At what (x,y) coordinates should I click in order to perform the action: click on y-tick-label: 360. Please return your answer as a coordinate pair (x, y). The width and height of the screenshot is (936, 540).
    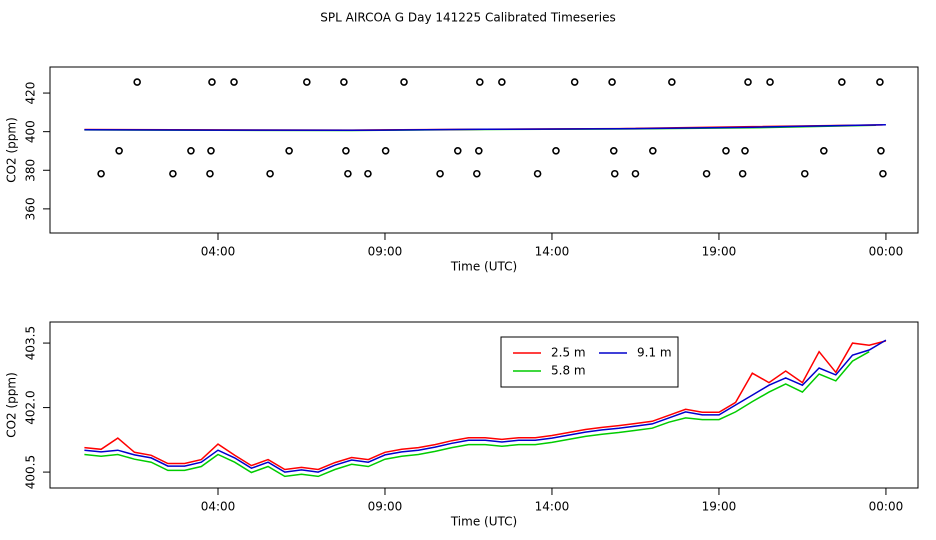
    Looking at the image, I should click on (31, 208).